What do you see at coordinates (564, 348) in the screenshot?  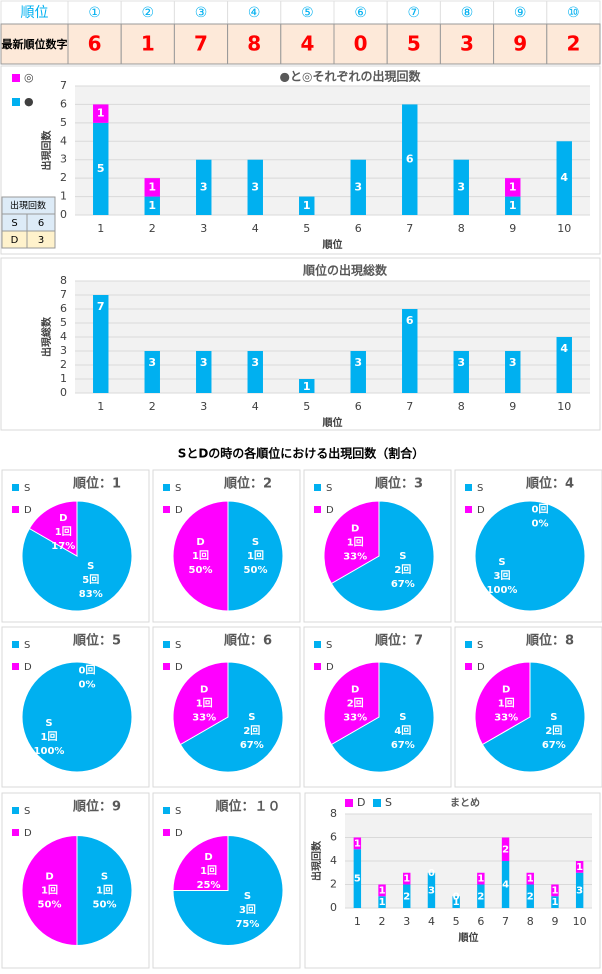 I see `bar-label: 4` at bounding box center [564, 348].